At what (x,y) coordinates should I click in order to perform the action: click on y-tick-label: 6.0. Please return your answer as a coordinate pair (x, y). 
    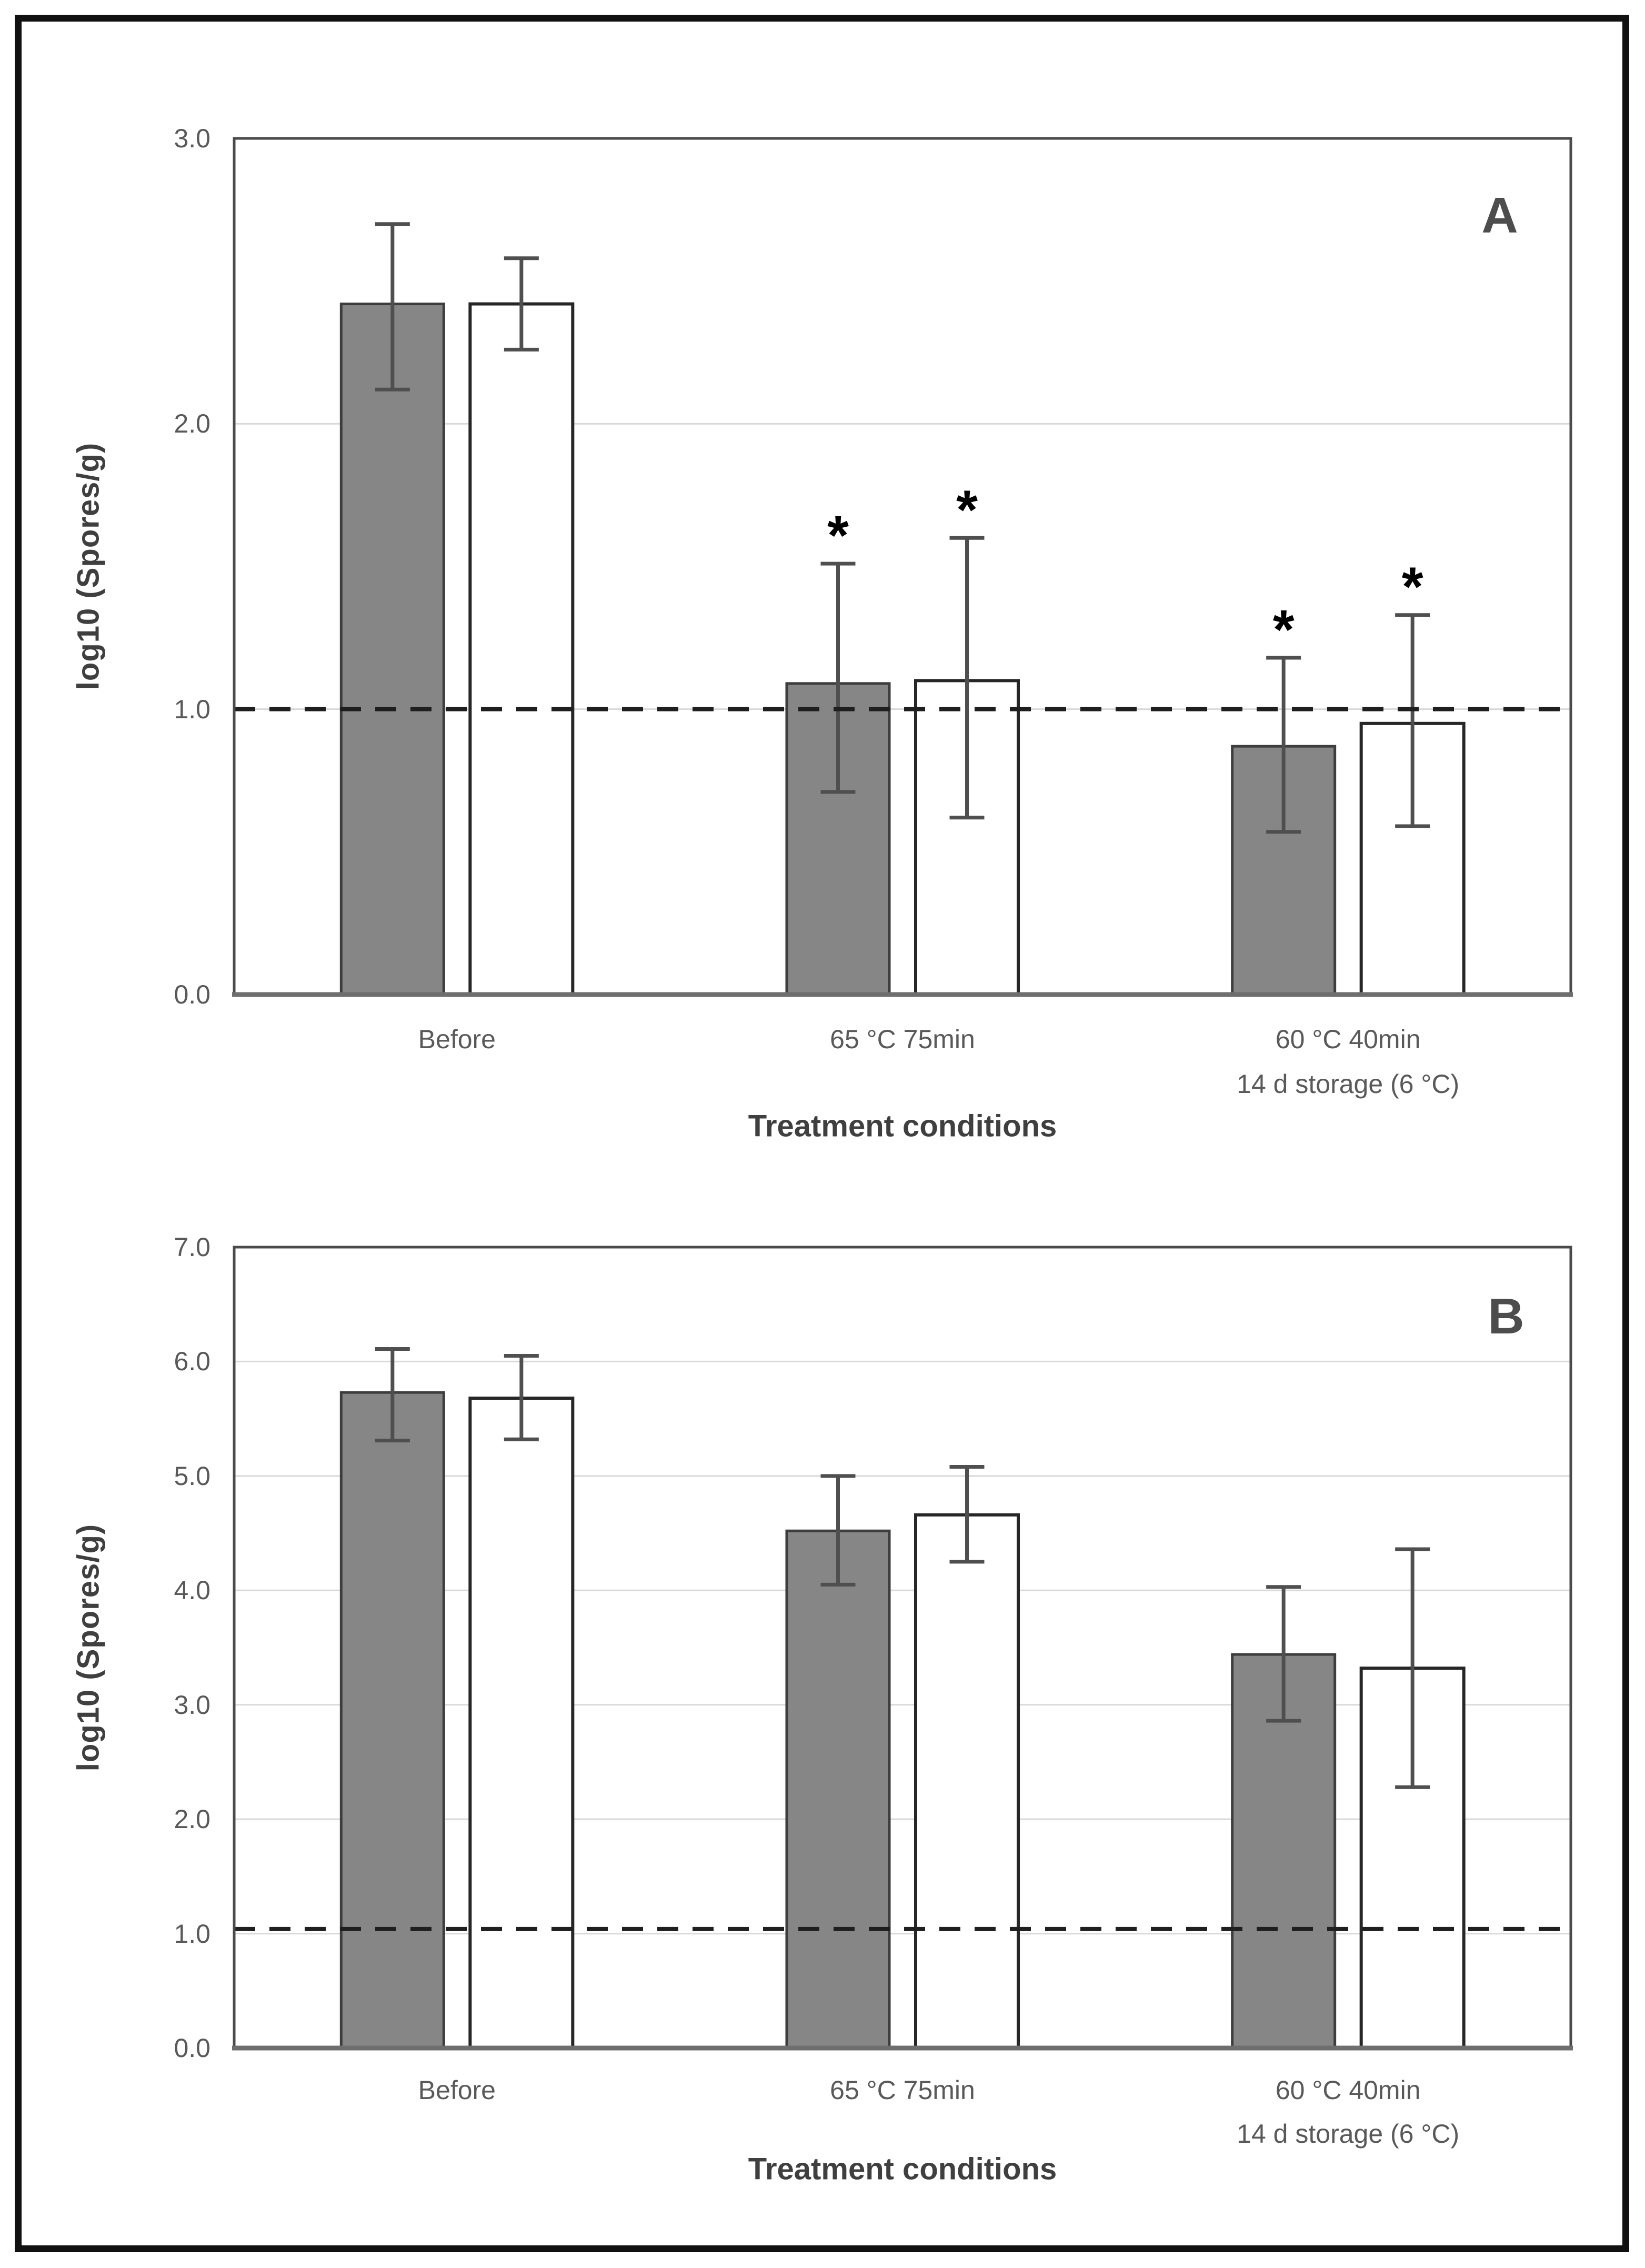
    Looking at the image, I should click on (192, 1362).